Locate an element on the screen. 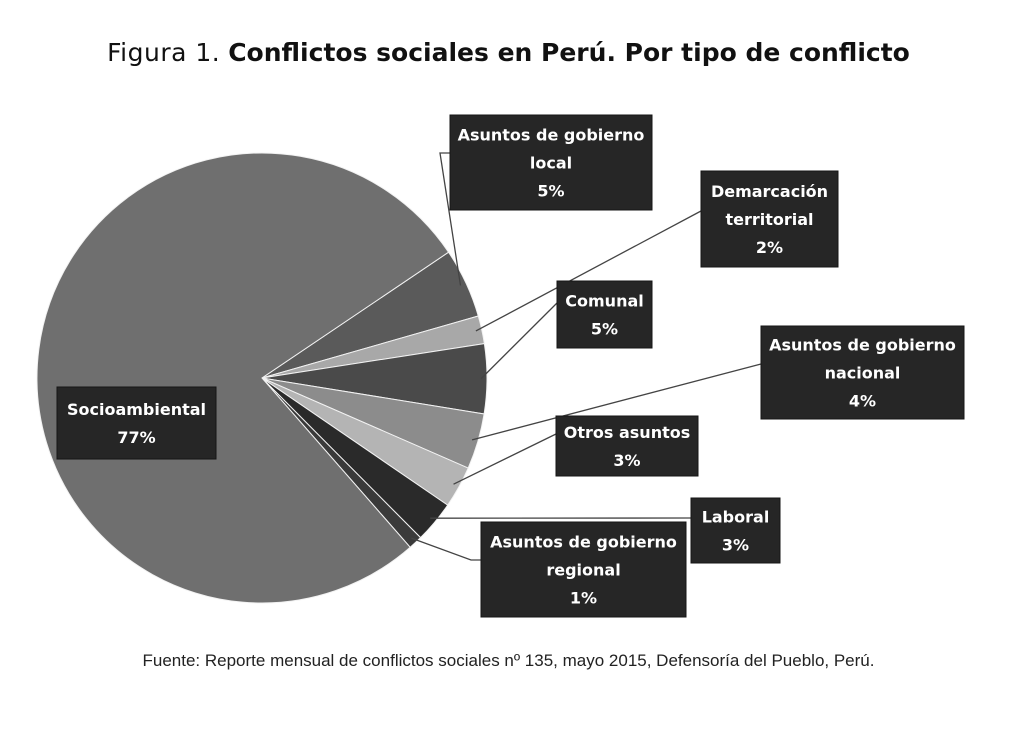 The width and height of the screenshot is (1017, 733). callout-box-gob-local is located at coordinates (551, 162).